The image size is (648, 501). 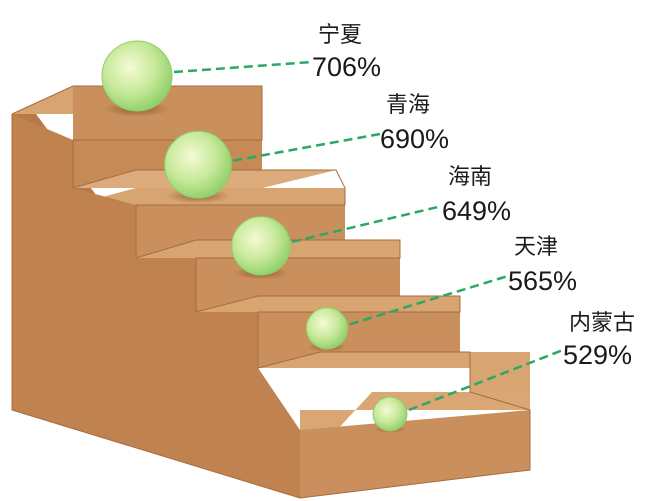 What do you see at coordinates (476, 211) in the screenshot?
I see `value-label: 649%` at bounding box center [476, 211].